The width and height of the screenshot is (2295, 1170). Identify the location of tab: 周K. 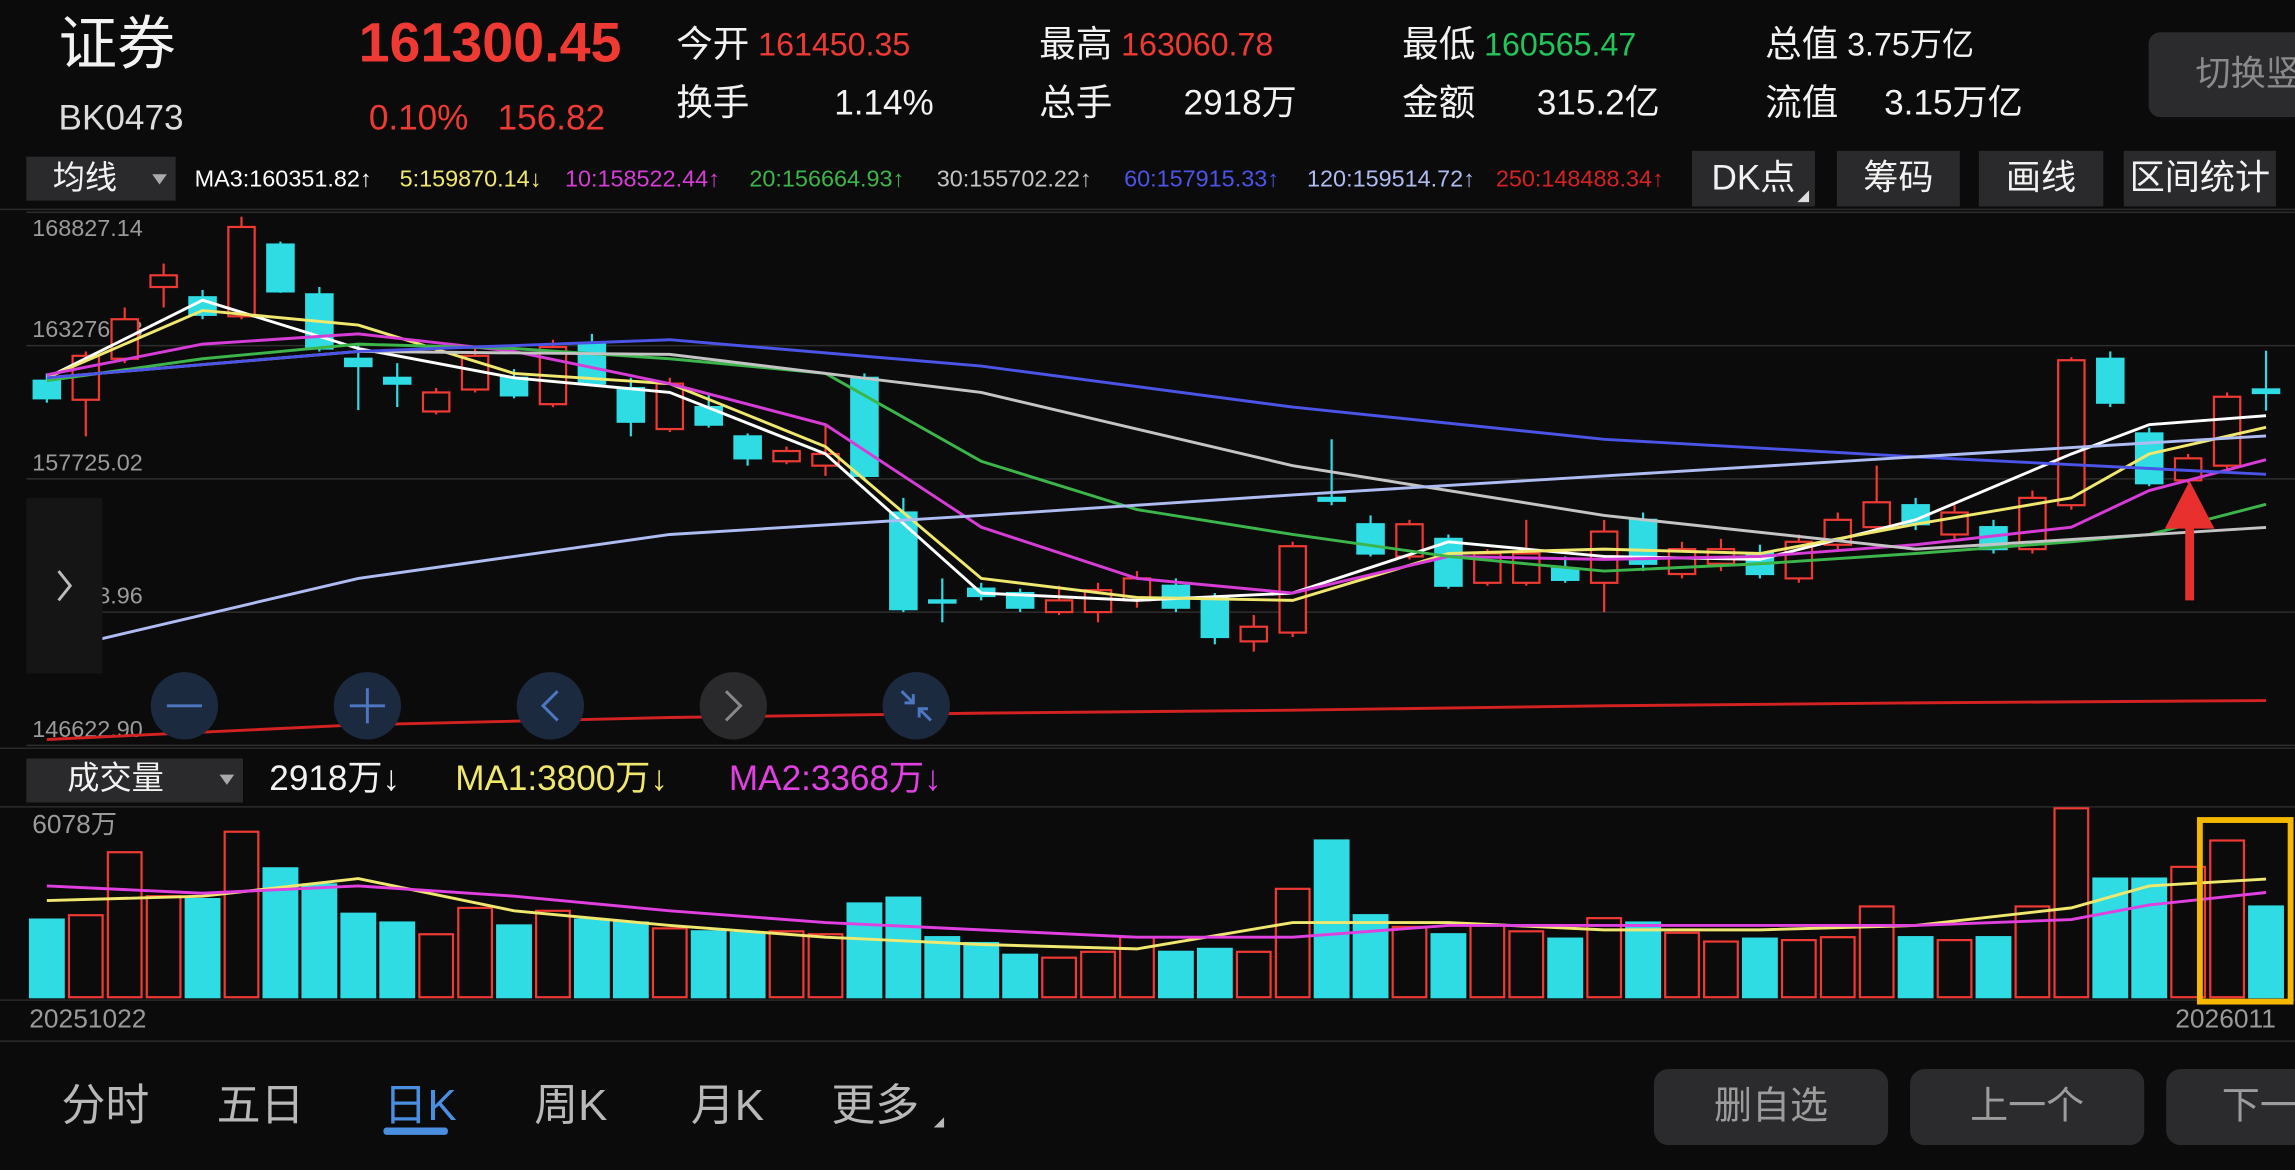
(570, 1105).